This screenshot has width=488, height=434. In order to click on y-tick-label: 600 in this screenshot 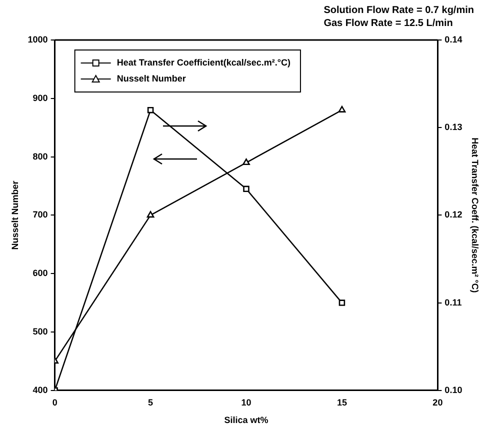, I will do `click(40, 273)`.